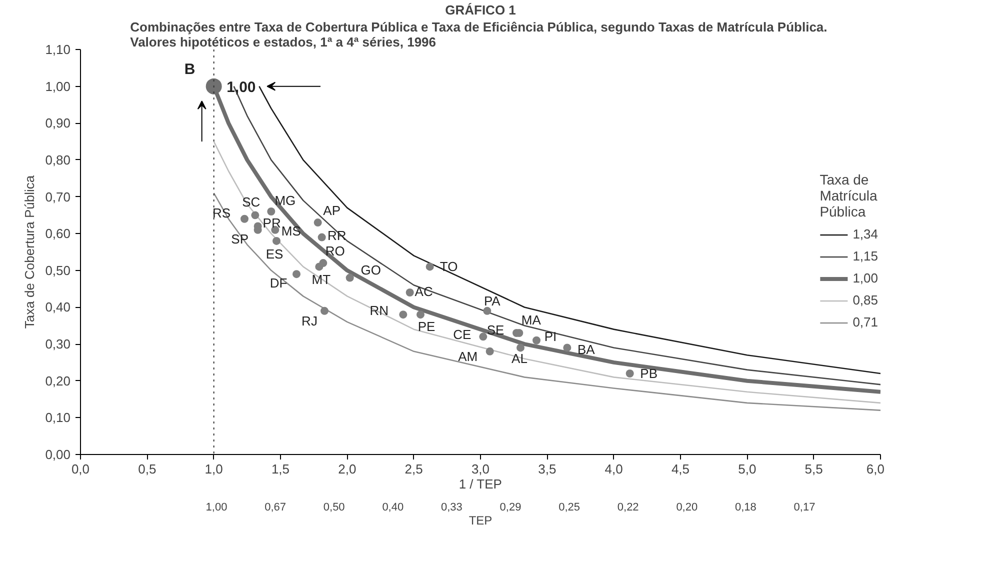 Image resolution: width=982 pixels, height=566 pixels. Describe the element at coordinates (275, 254) in the screenshot. I see `annotation: ES` at that location.